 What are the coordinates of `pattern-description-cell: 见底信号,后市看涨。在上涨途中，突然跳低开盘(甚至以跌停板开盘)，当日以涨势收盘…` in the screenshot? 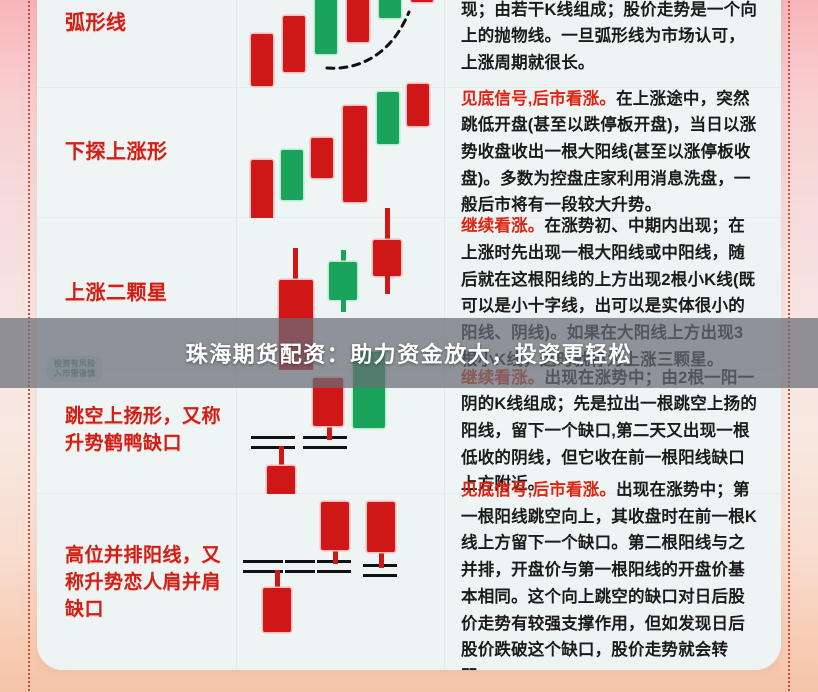 It's located at (613, 152).